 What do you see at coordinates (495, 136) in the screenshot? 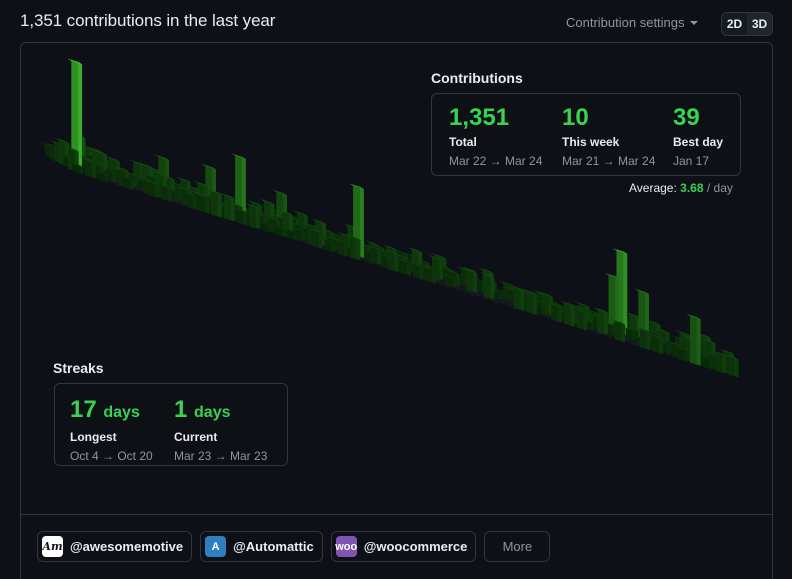
I see `stat-total: 1,351 Total Mar 22 → Mar 24` at bounding box center [495, 136].